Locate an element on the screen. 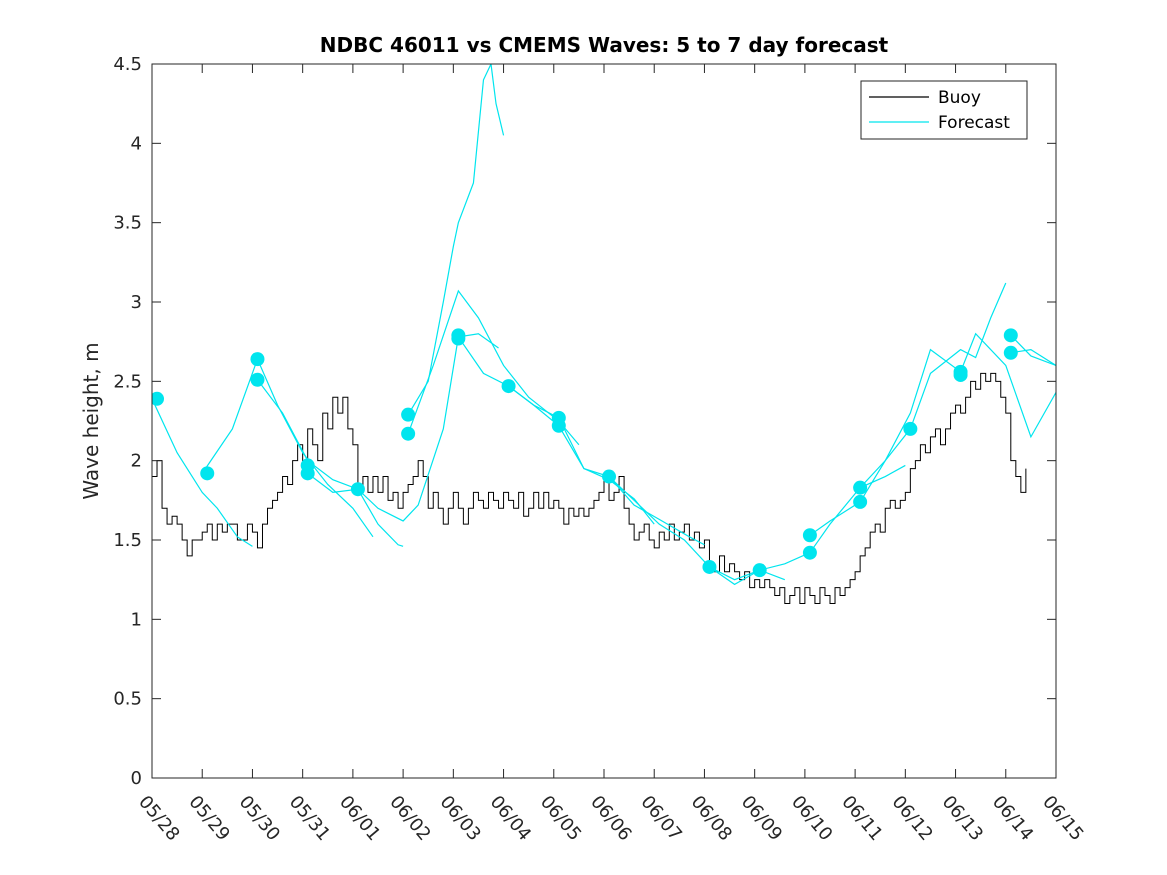  legend-label-buoy: Buoy is located at coordinates (959, 98).